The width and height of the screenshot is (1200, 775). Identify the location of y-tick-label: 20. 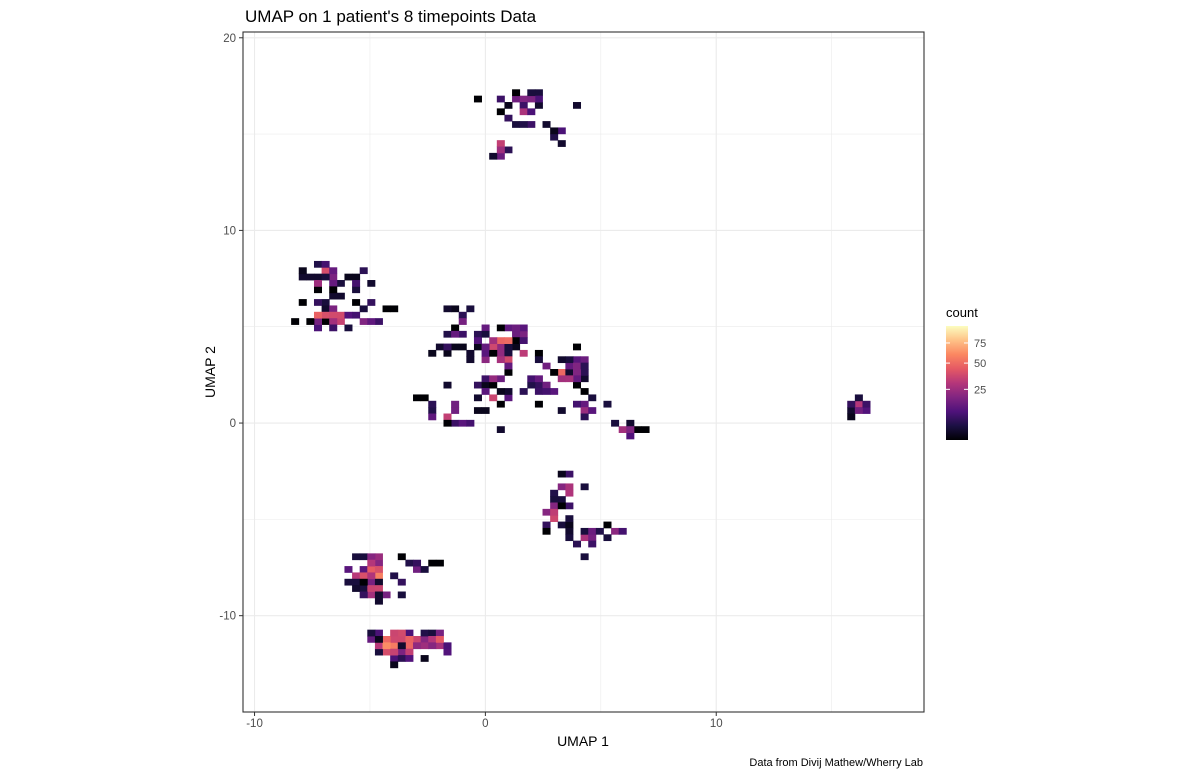
(229, 39).